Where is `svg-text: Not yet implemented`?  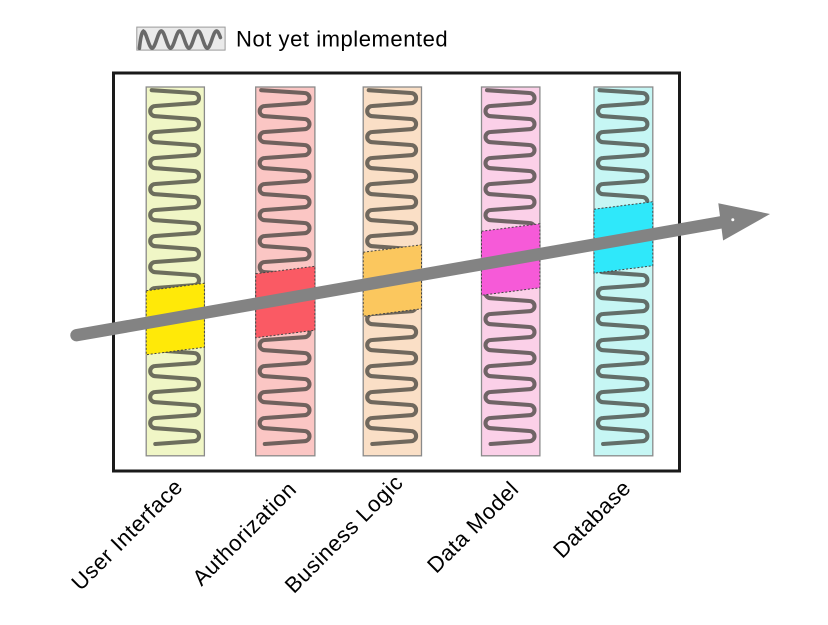
svg-text: Not yet implemented is located at coordinates (342, 39).